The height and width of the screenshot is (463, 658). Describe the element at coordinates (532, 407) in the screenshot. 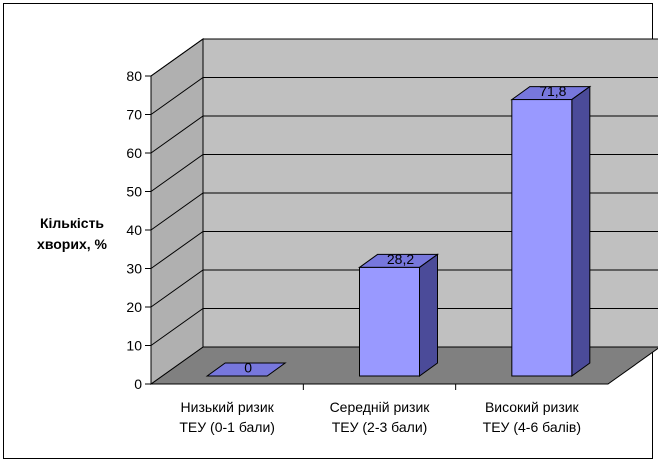

I see `category-label: Високий ризик` at that location.